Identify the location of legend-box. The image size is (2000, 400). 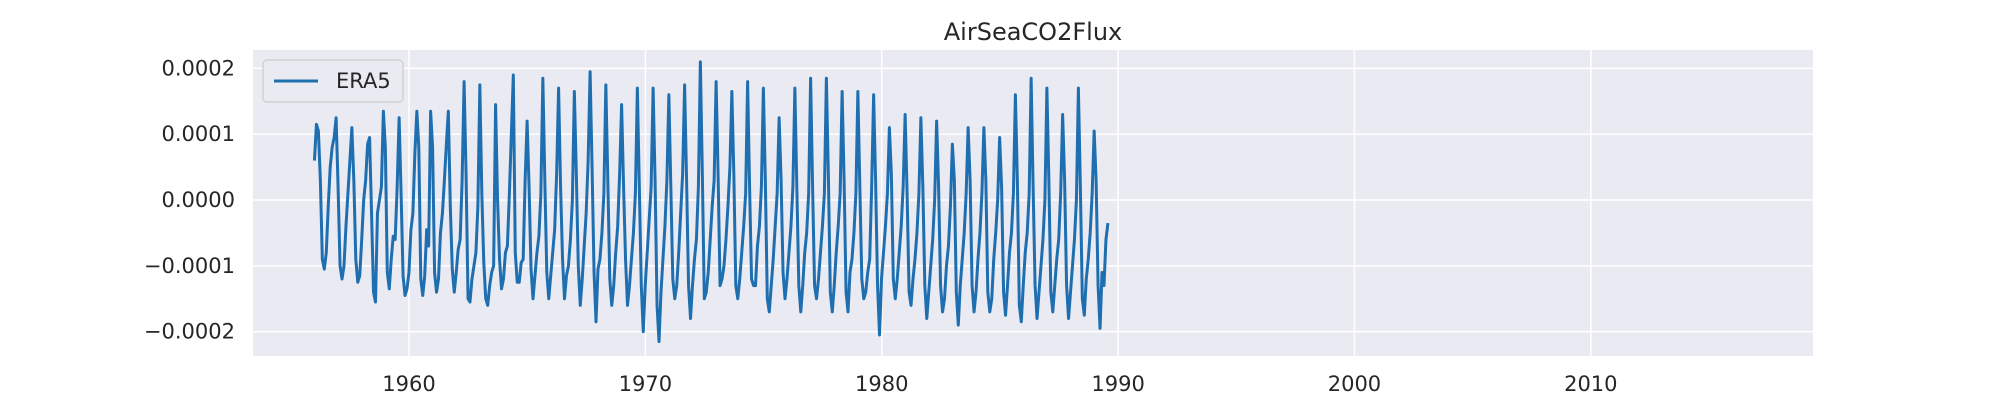
(333, 81).